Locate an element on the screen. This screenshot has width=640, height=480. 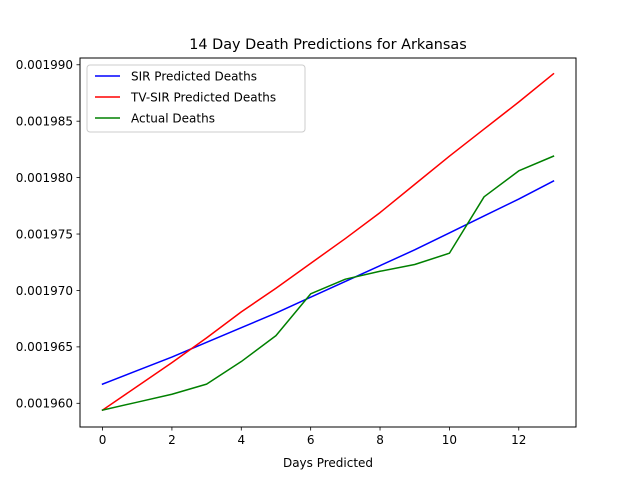
y-tick-label: 0.001990 is located at coordinates (44, 65).